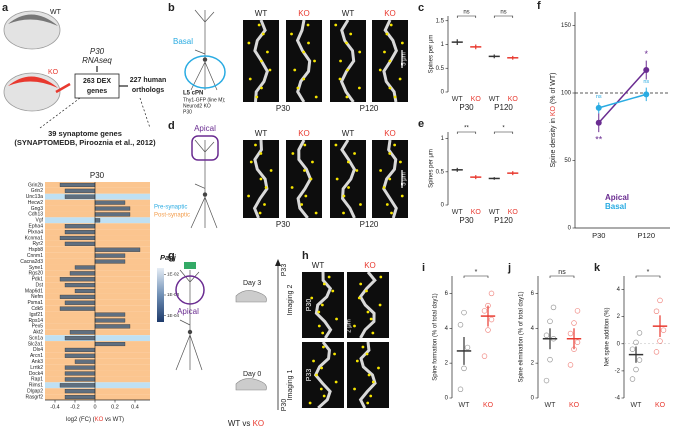 The height and width of the screenshot is (432, 685). I want to click on label: Imaging 2, so click(290, 300).